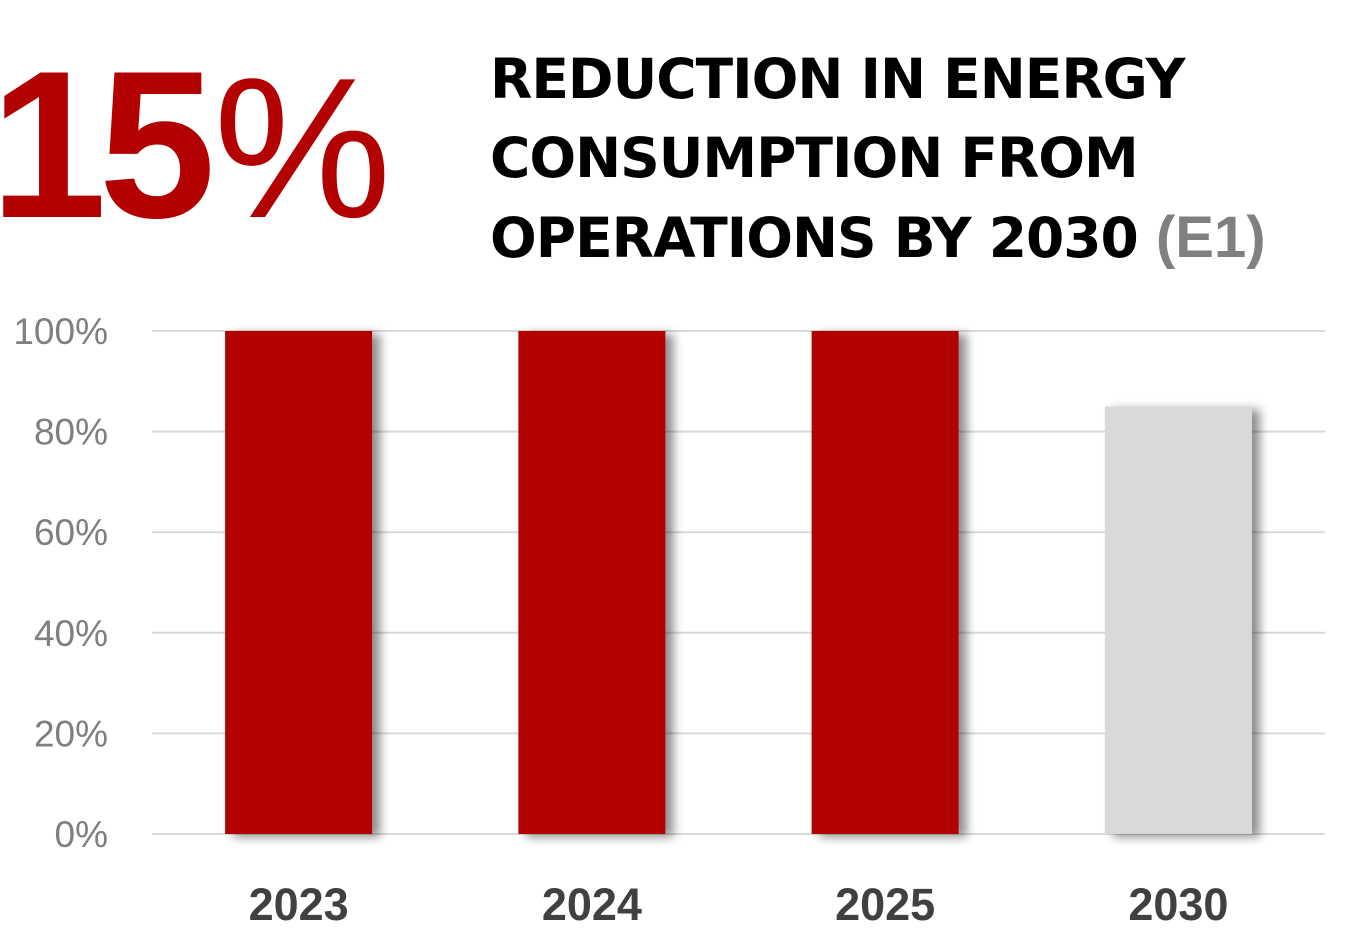 The image size is (1357, 950). What do you see at coordinates (302, 148) in the screenshot?
I see `headline-symbol: %` at bounding box center [302, 148].